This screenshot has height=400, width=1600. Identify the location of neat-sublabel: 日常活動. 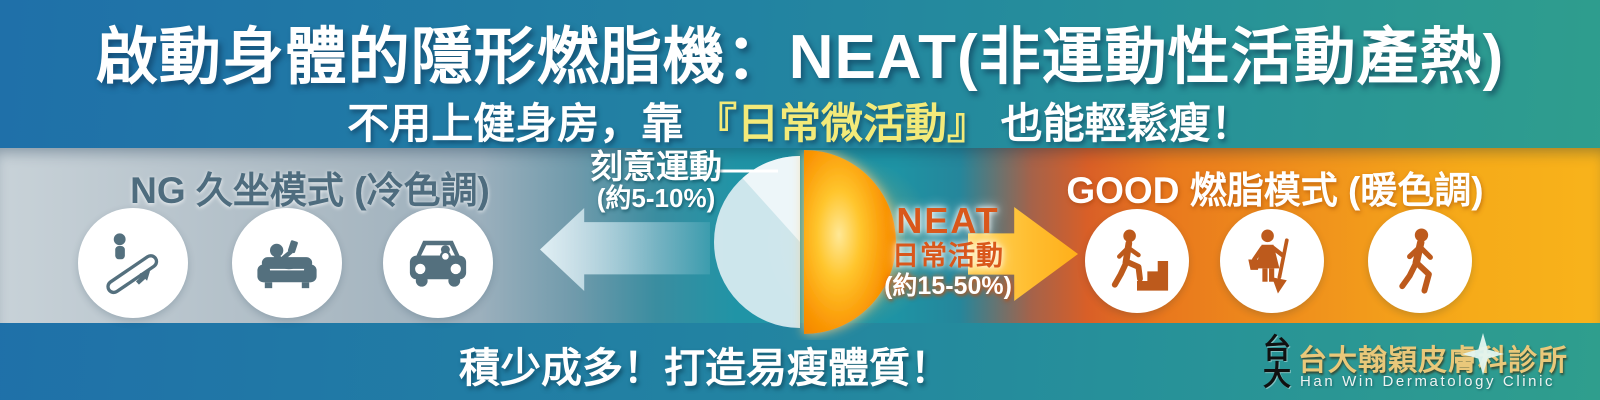
(948, 256).